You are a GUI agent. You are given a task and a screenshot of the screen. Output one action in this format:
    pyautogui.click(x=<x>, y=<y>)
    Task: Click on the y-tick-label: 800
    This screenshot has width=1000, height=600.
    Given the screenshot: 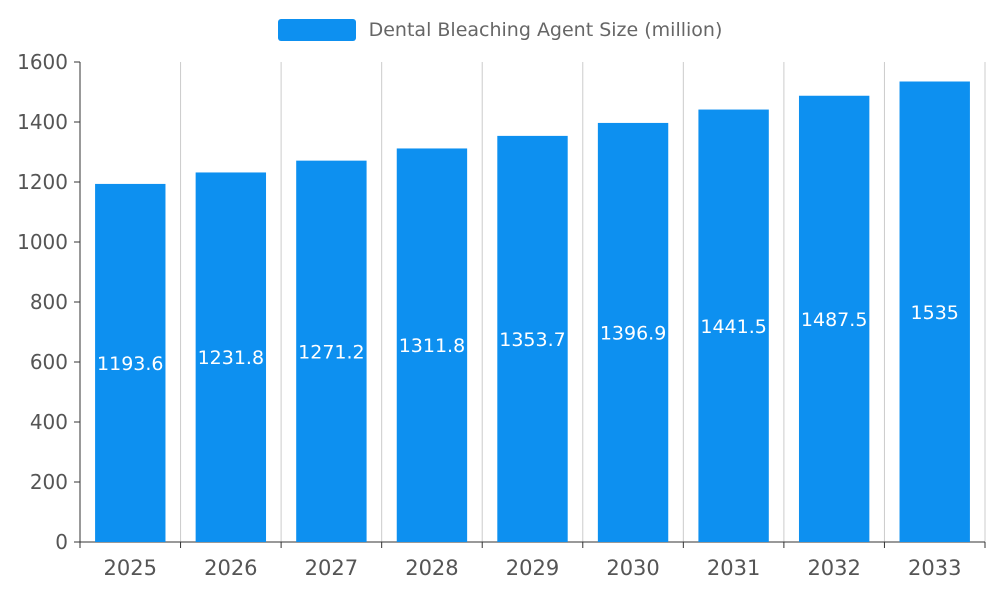 What is the action you would take?
    pyautogui.click(x=49, y=302)
    